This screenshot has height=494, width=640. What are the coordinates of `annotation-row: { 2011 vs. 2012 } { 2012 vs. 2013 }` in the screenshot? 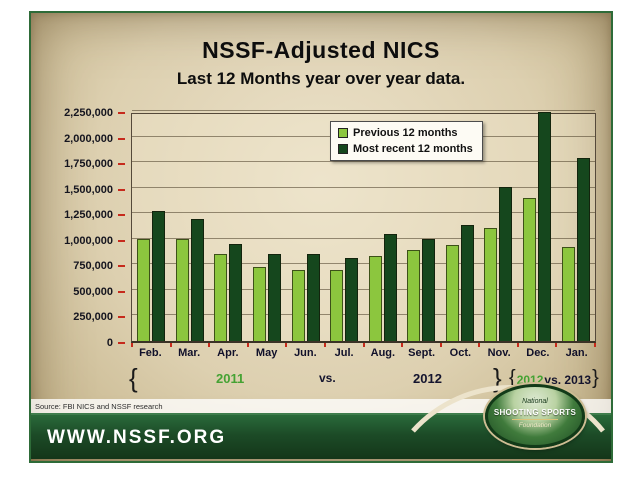 It's located at (321, 379).